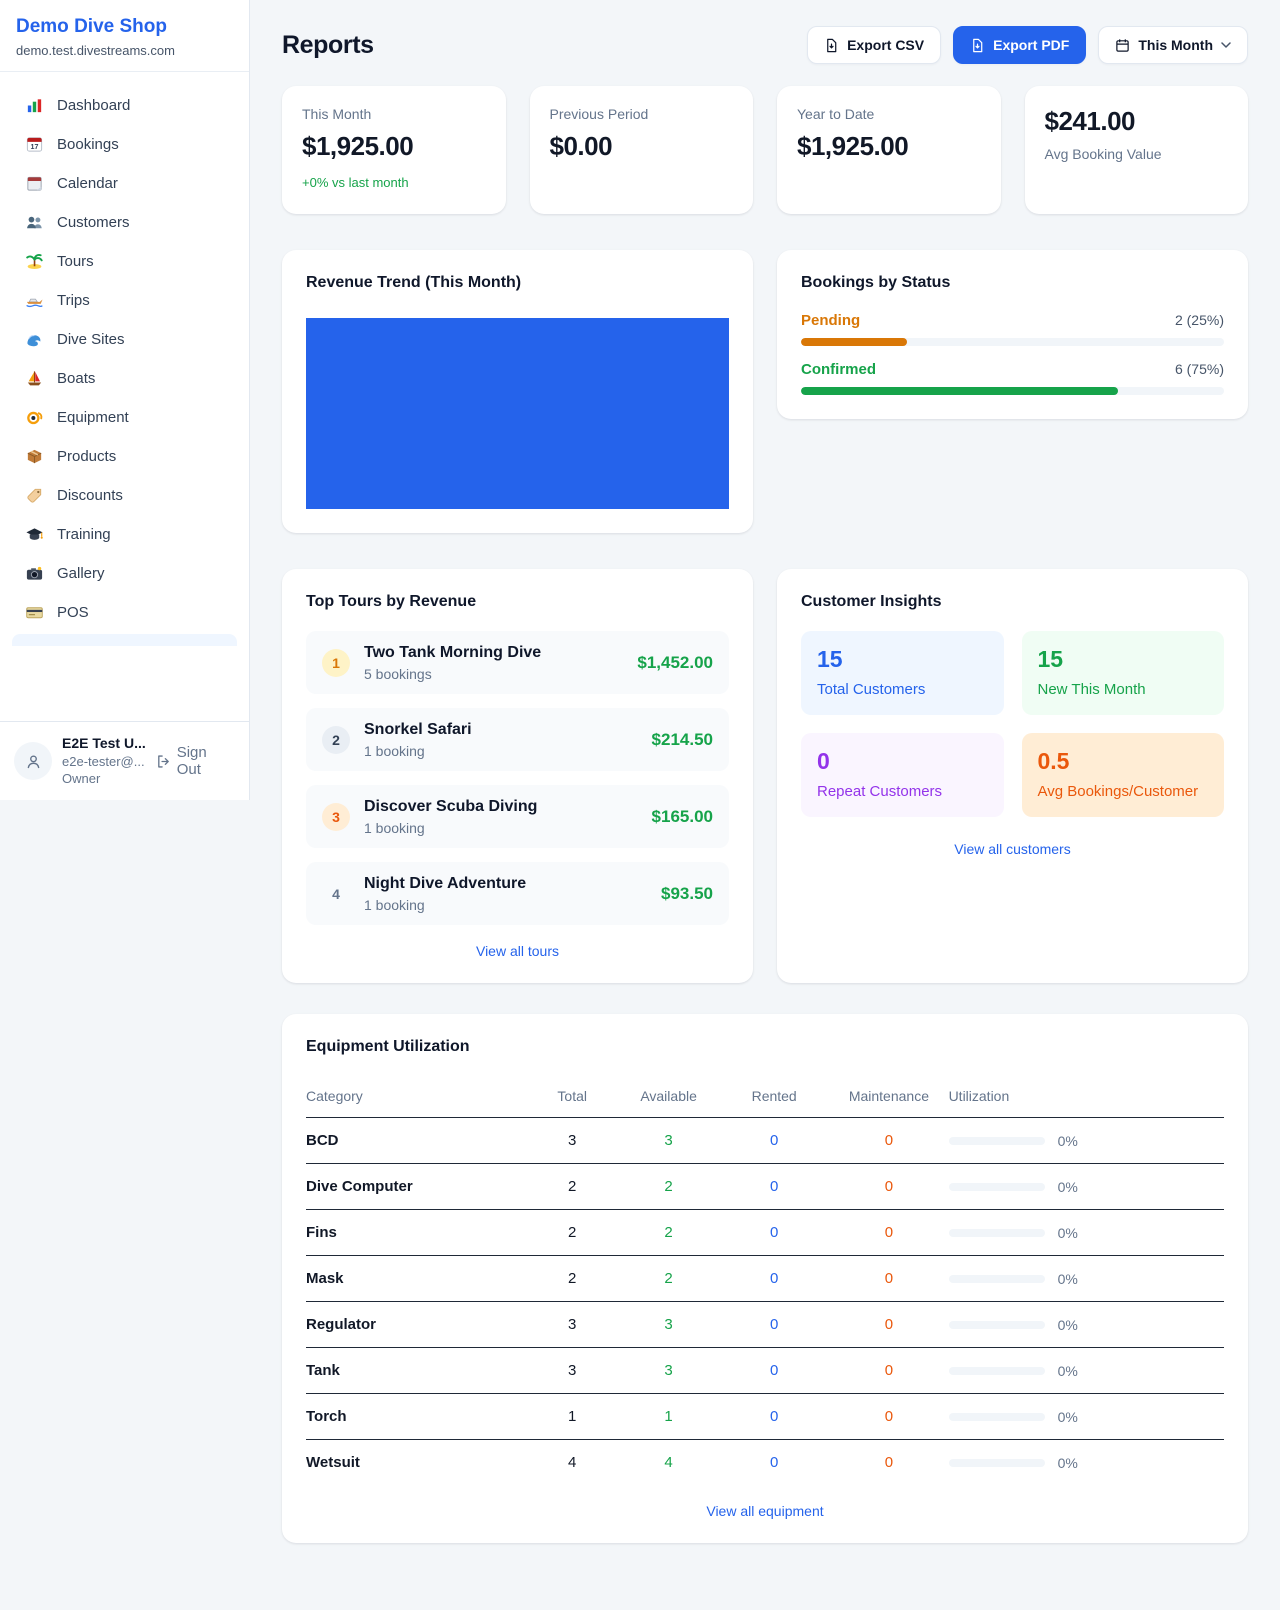 The width and height of the screenshot is (1280, 1610). What do you see at coordinates (34, 261) in the screenshot?
I see `desert-island-icon` at bounding box center [34, 261].